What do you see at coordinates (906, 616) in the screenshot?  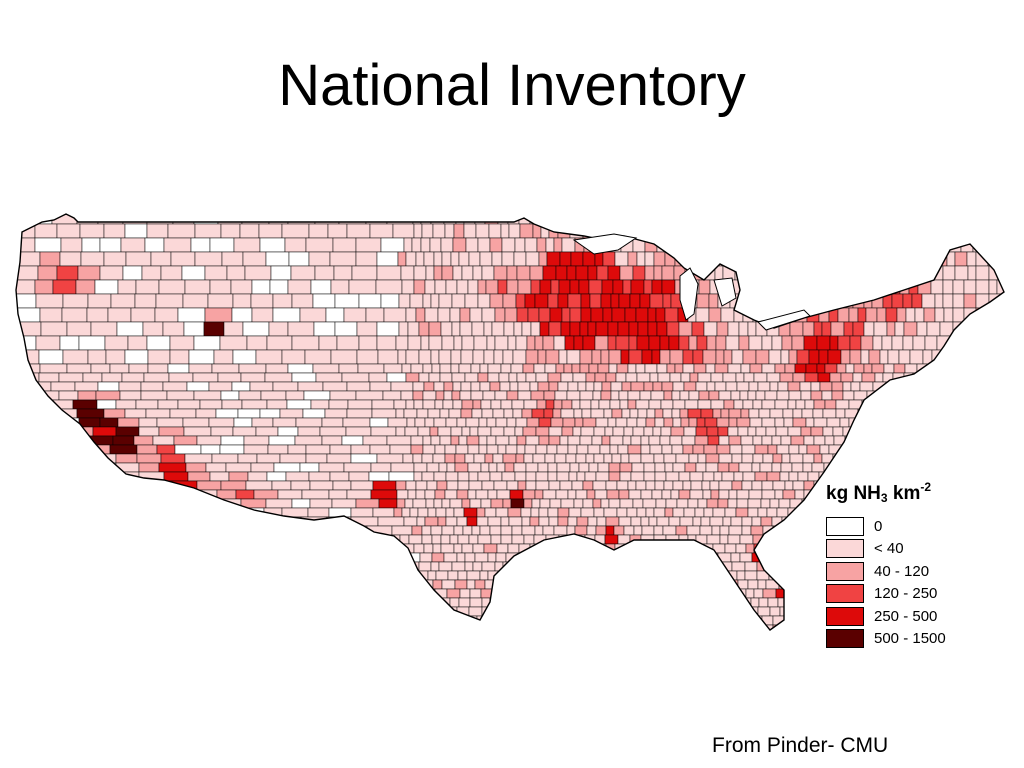 I see `legend-label: 250 - 500` at bounding box center [906, 616].